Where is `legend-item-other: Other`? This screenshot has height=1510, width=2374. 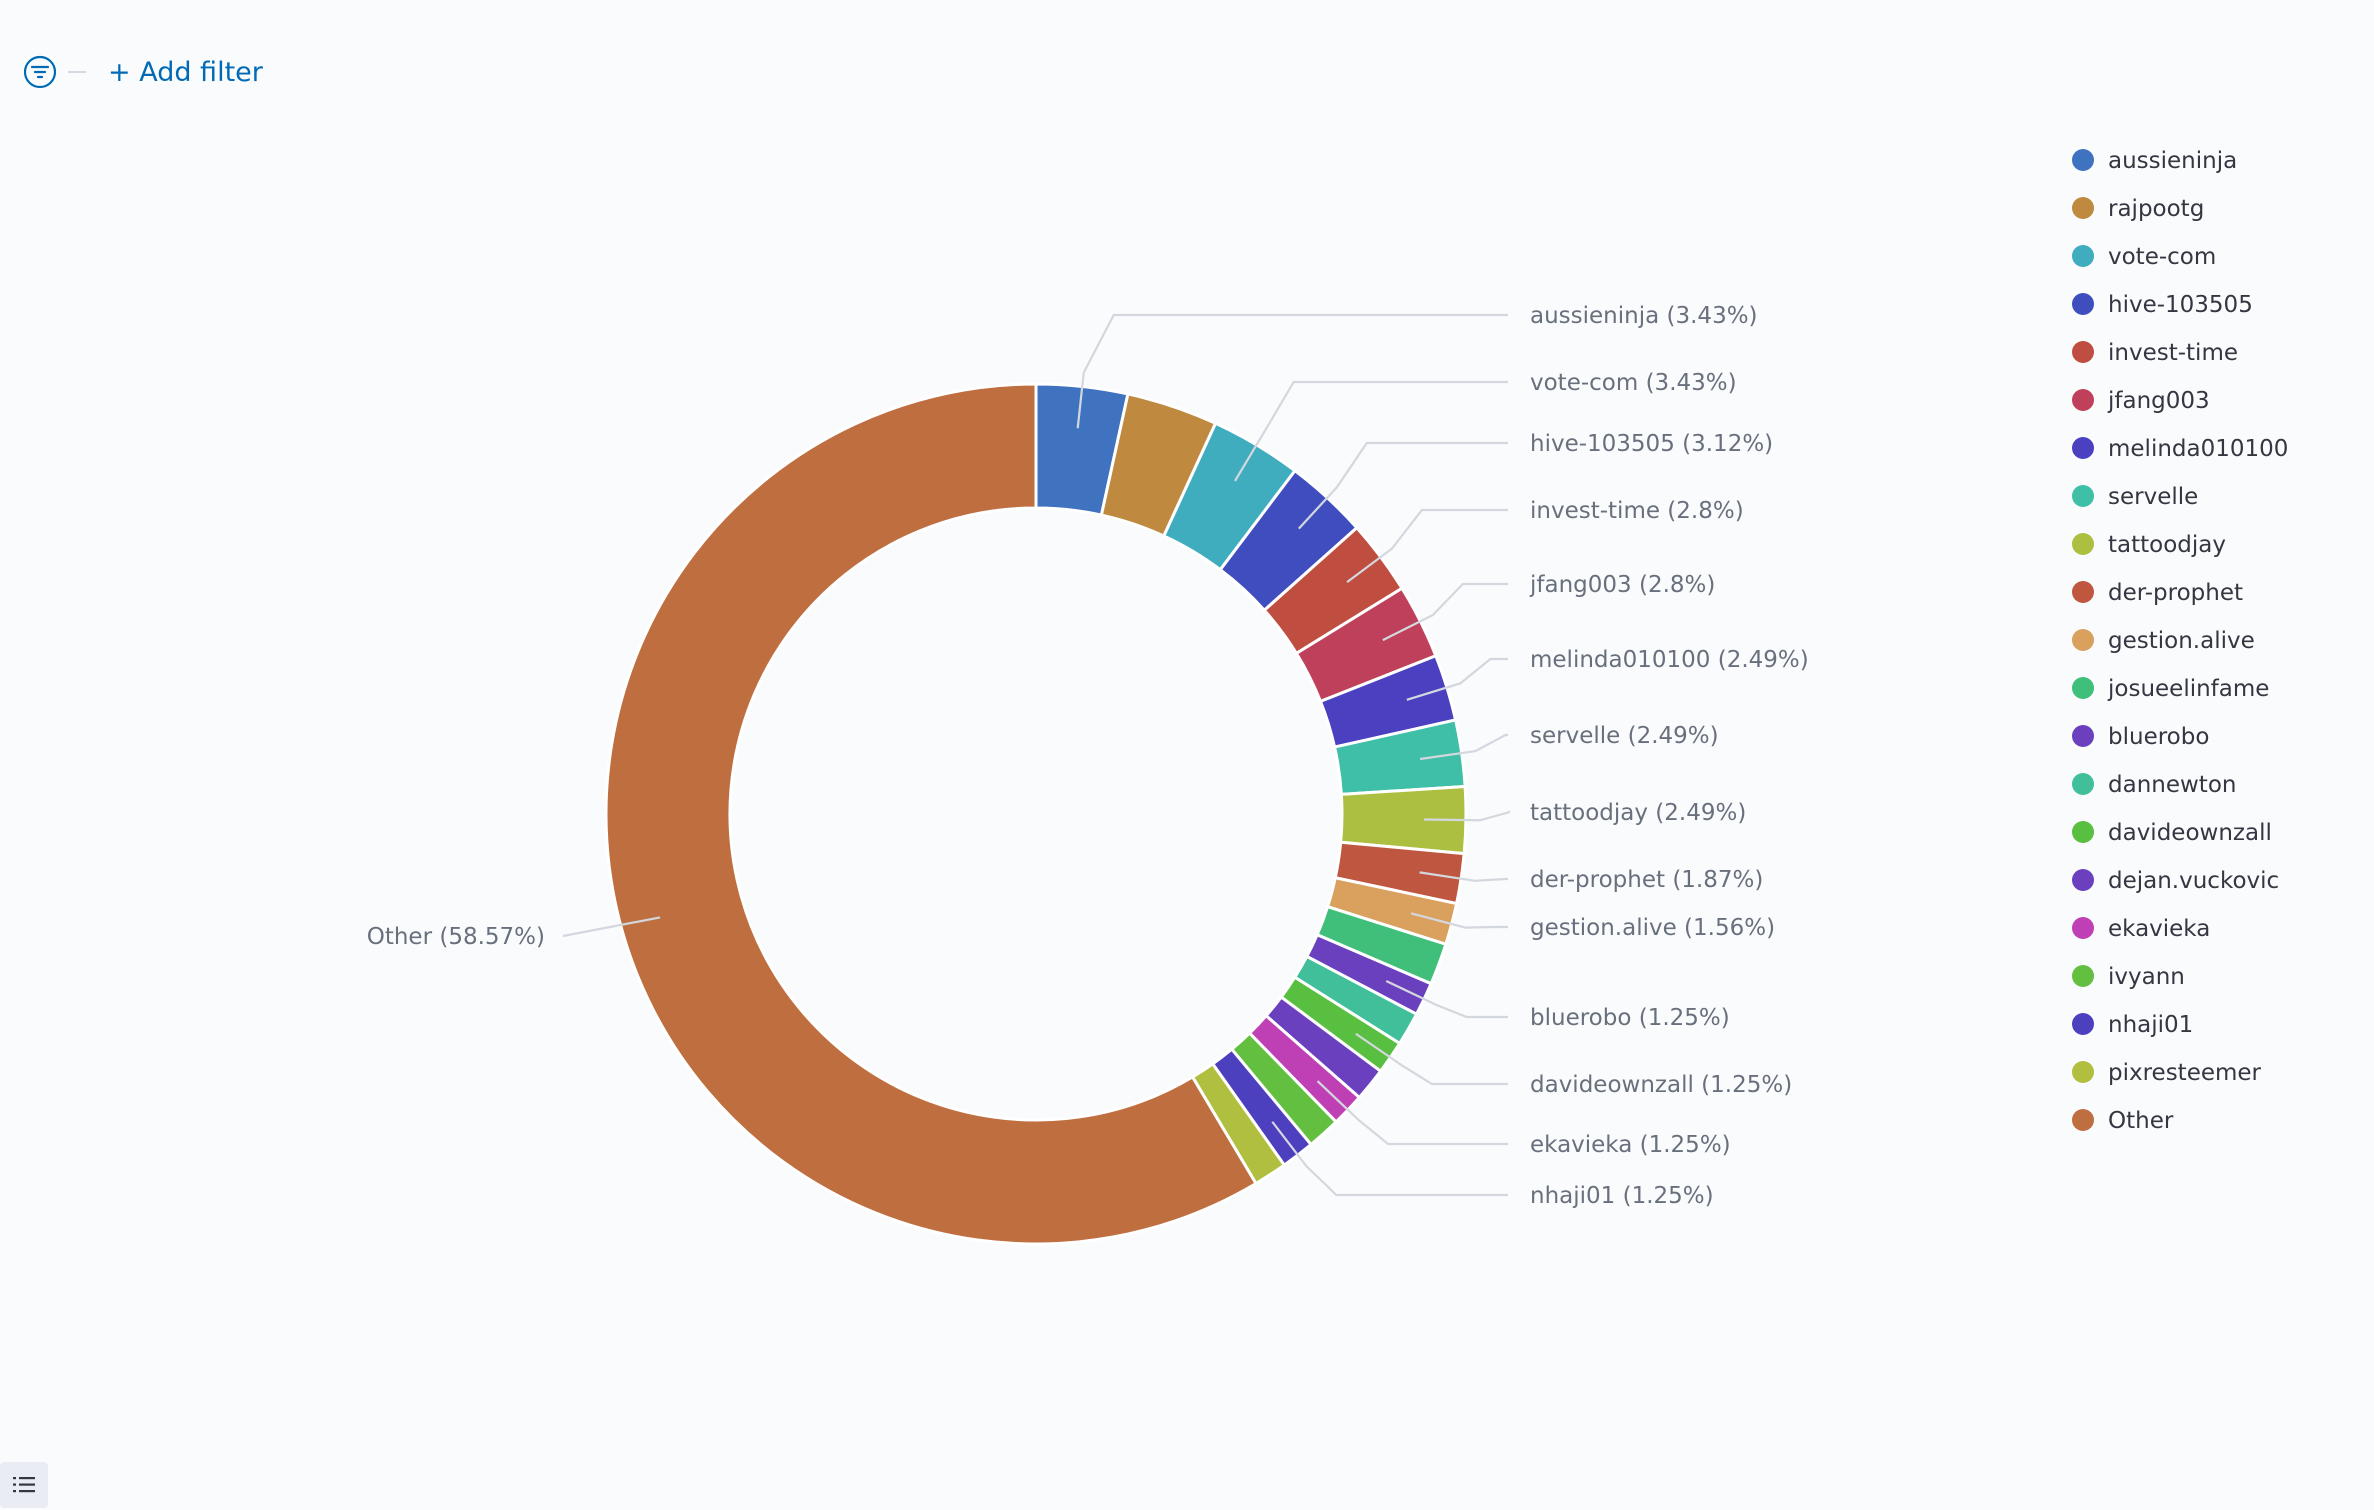 legend-item-other: Other is located at coordinates (2123, 1121).